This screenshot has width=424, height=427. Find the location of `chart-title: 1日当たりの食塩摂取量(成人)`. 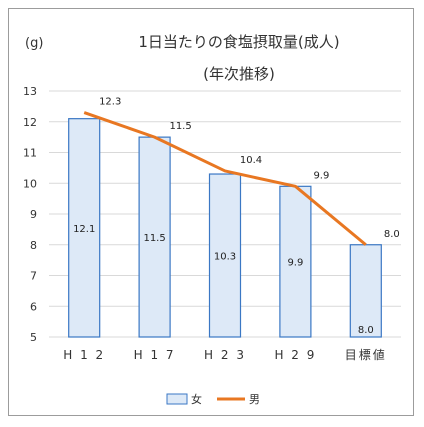

chart-title: 1日当たりの食塩摂取量(成人) is located at coordinates (238, 42).